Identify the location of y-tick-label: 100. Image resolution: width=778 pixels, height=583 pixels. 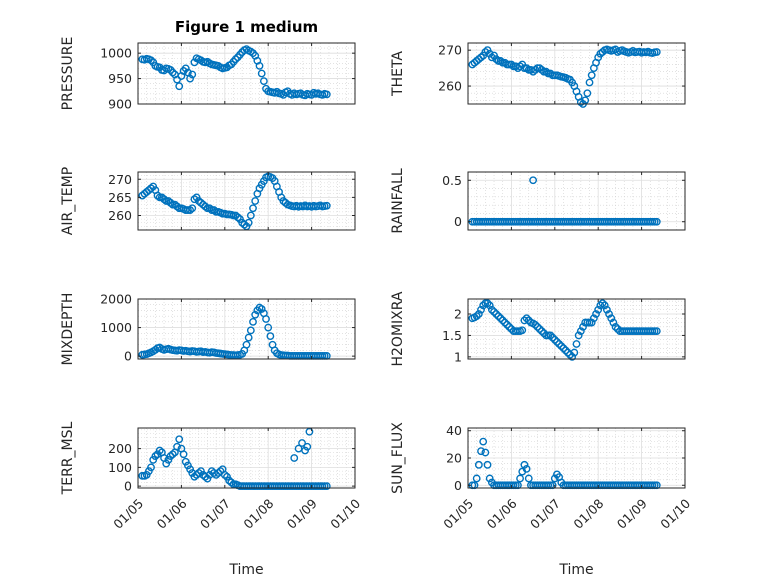
(120, 467).